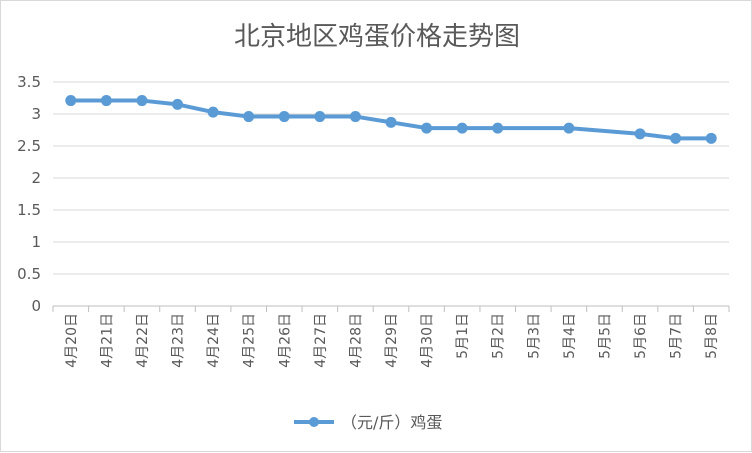 The image size is (752, 453). I want to click on chart-title: 北京地区鸡蛋价格走势图, so click(377, 37).